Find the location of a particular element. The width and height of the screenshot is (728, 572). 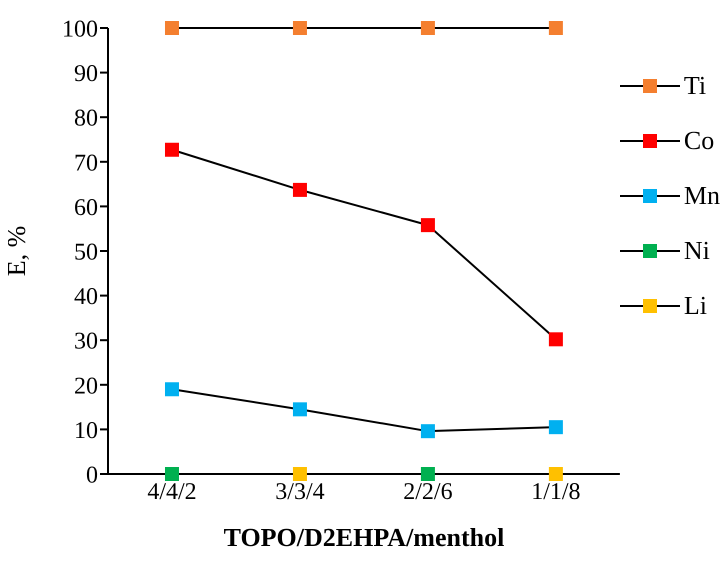

legend-label: Co is located at coordinates (699, 141).